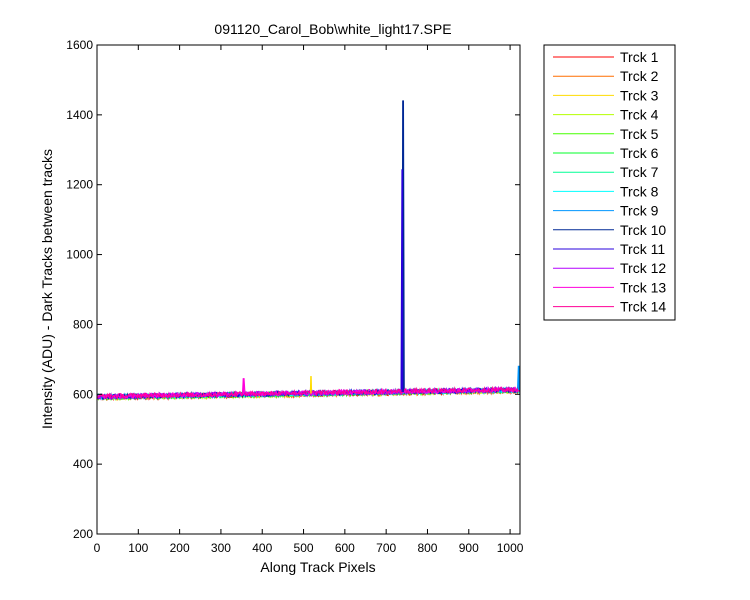 This screenshot has width=750, height=600. I want to click on legend-item: Trck 4, so click(606, 115).